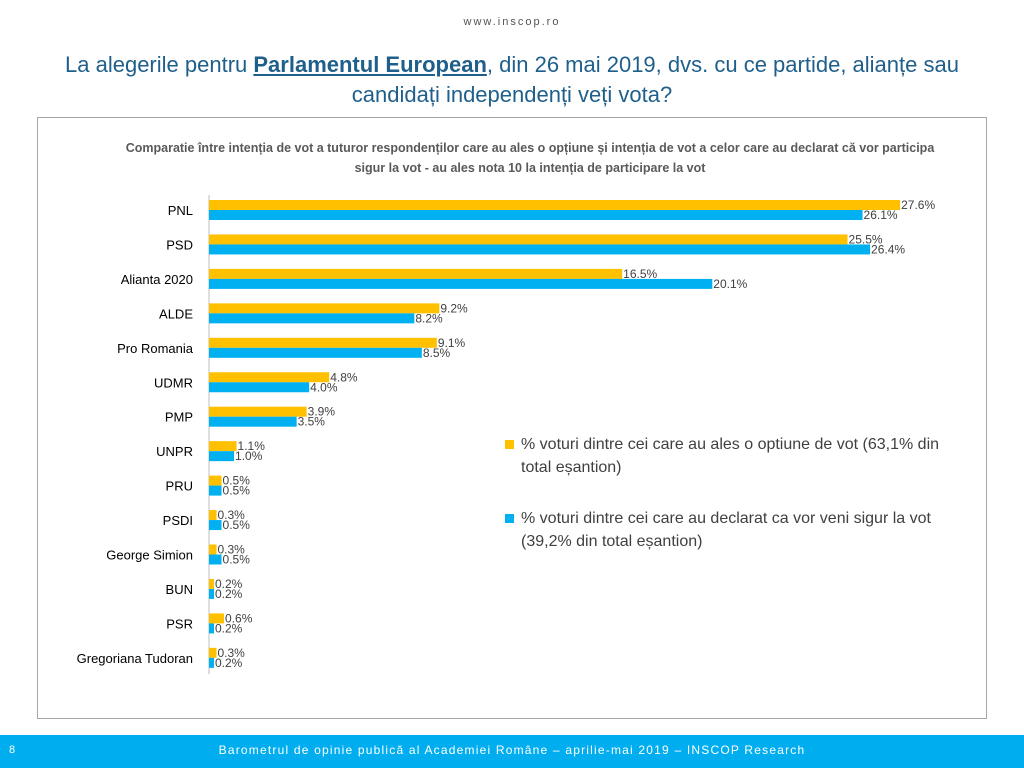  Describe the element at coordinates (229, 584) in the screenshot. I see `data-label-bun-series-1: 0.2%` at that location.